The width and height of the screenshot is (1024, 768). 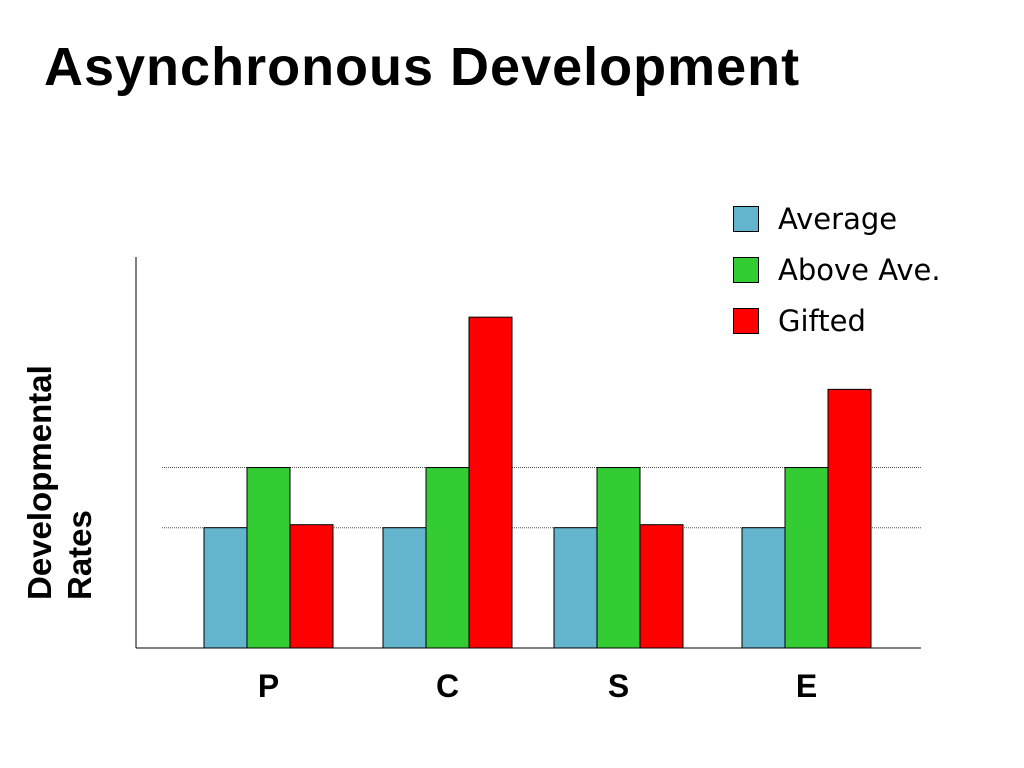 I want to click on legend-item-above-average: Above Ave., so click(x=837, y=269).